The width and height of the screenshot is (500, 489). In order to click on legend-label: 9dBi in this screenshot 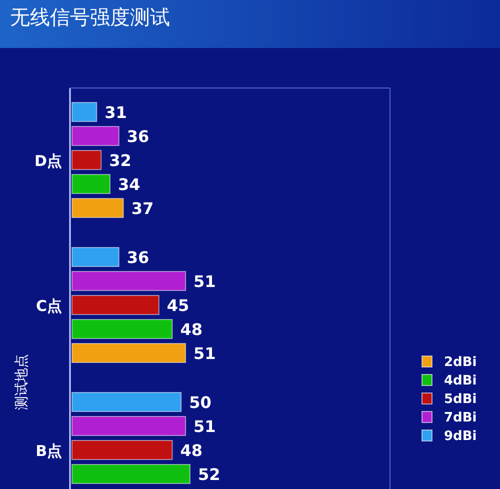, I will do `click(460, 436)`.